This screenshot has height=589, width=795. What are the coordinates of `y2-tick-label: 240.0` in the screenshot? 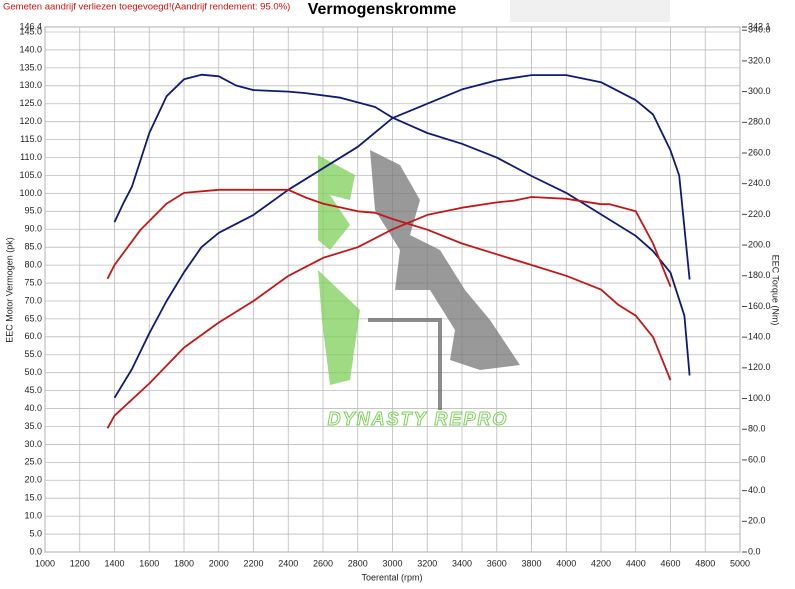 It's located at (759, 183).